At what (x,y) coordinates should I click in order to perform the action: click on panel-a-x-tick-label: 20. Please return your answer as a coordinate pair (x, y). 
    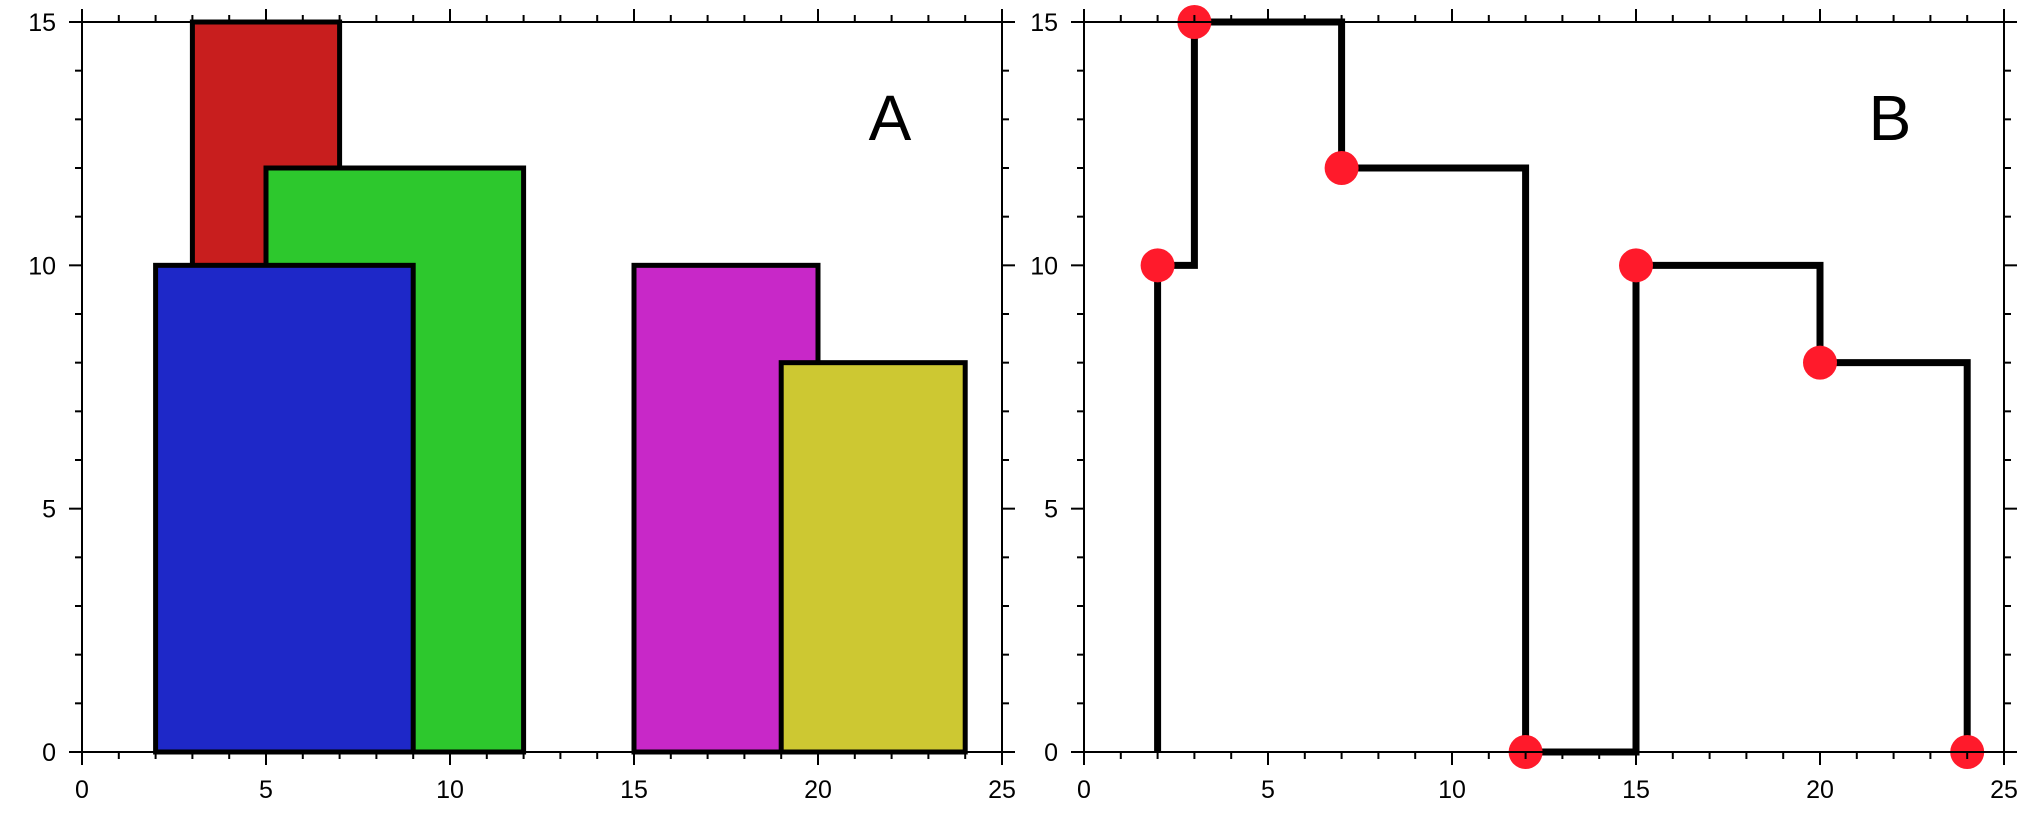
    Looking at the image, I should click on (818, 790).